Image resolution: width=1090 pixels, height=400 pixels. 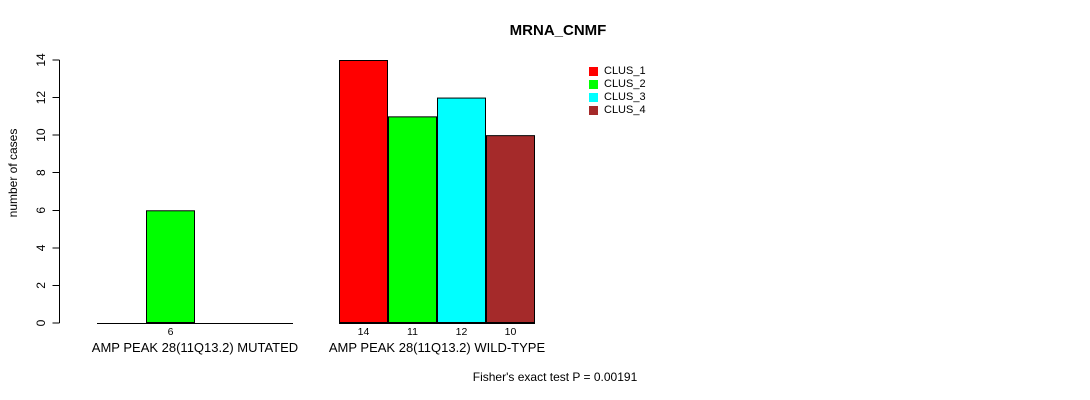 I want to click on y-tick-label-2: 2, so click(x=41, y=285).